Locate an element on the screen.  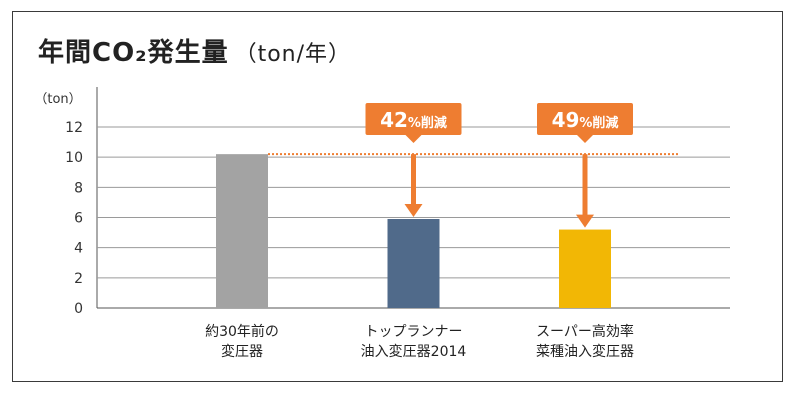
reduction-label: 49%削減 is located at coordinates (585, 120).